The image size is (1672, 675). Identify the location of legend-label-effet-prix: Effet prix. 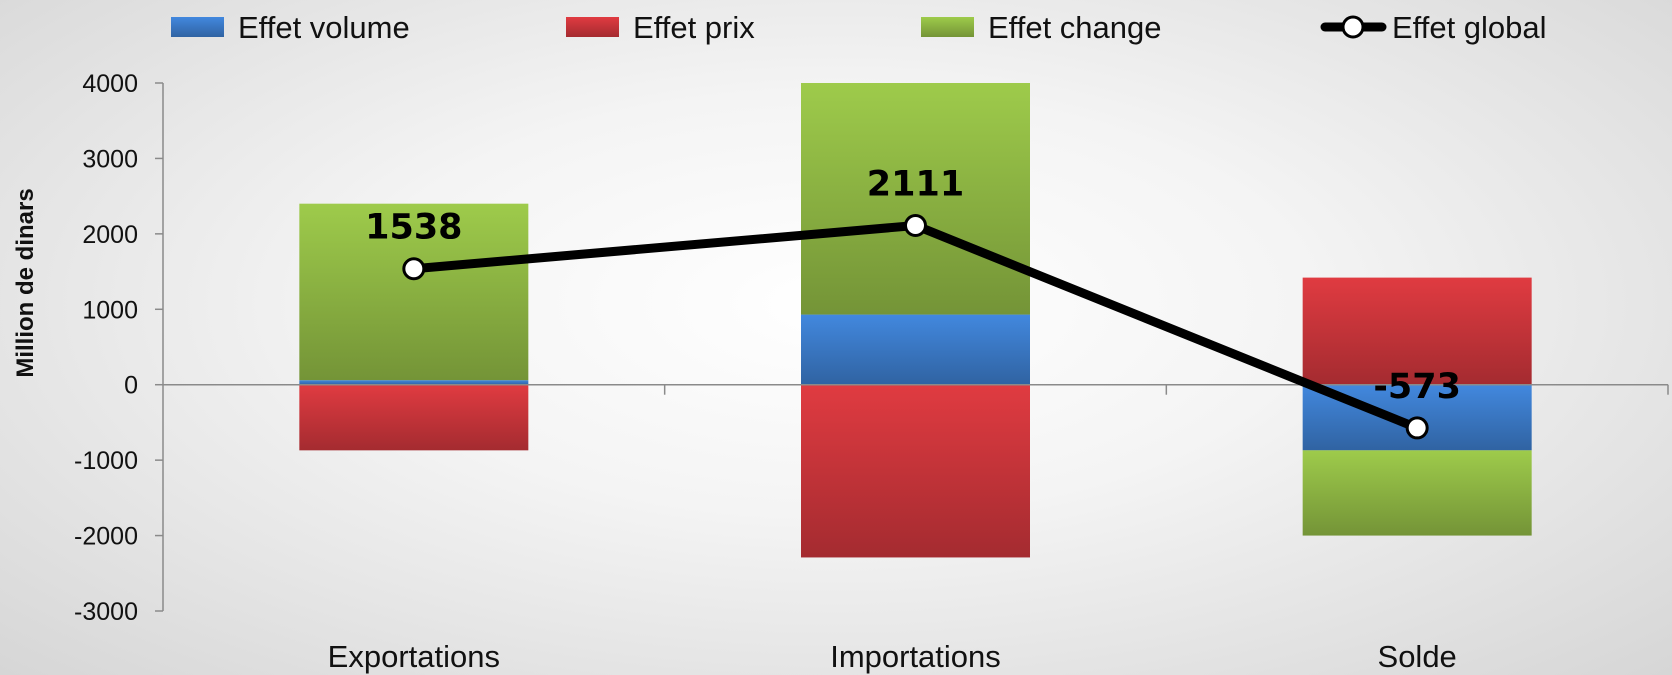
(694, 27).